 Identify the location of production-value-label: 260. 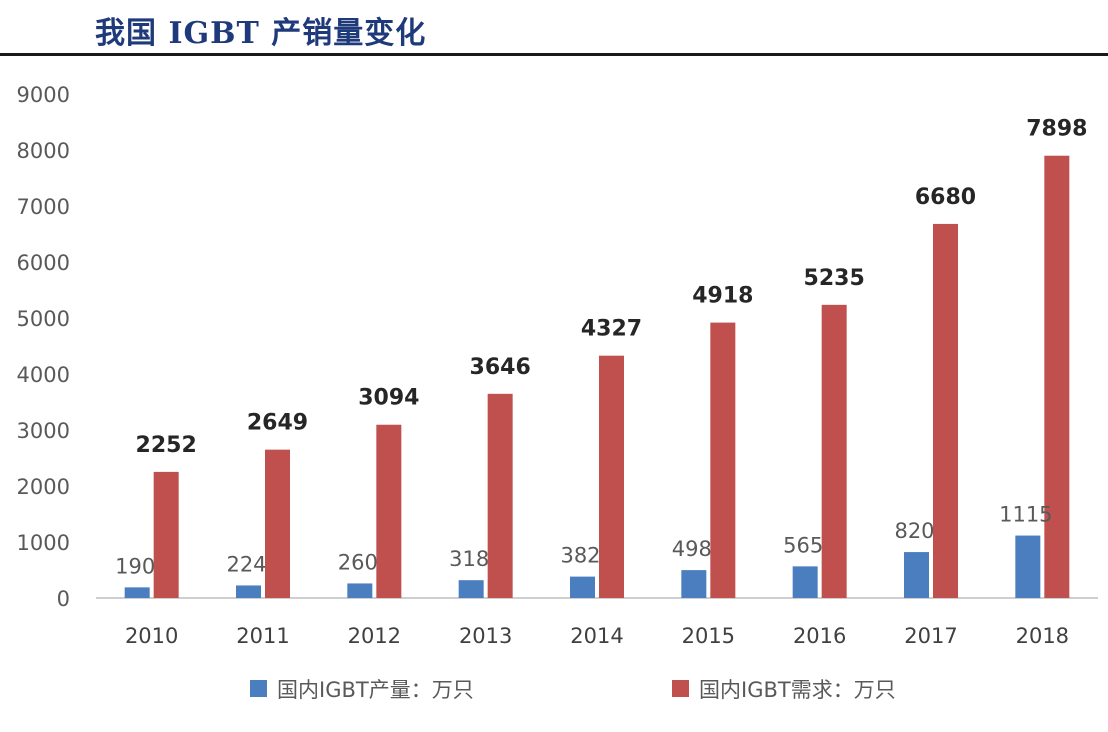
(358, 562).